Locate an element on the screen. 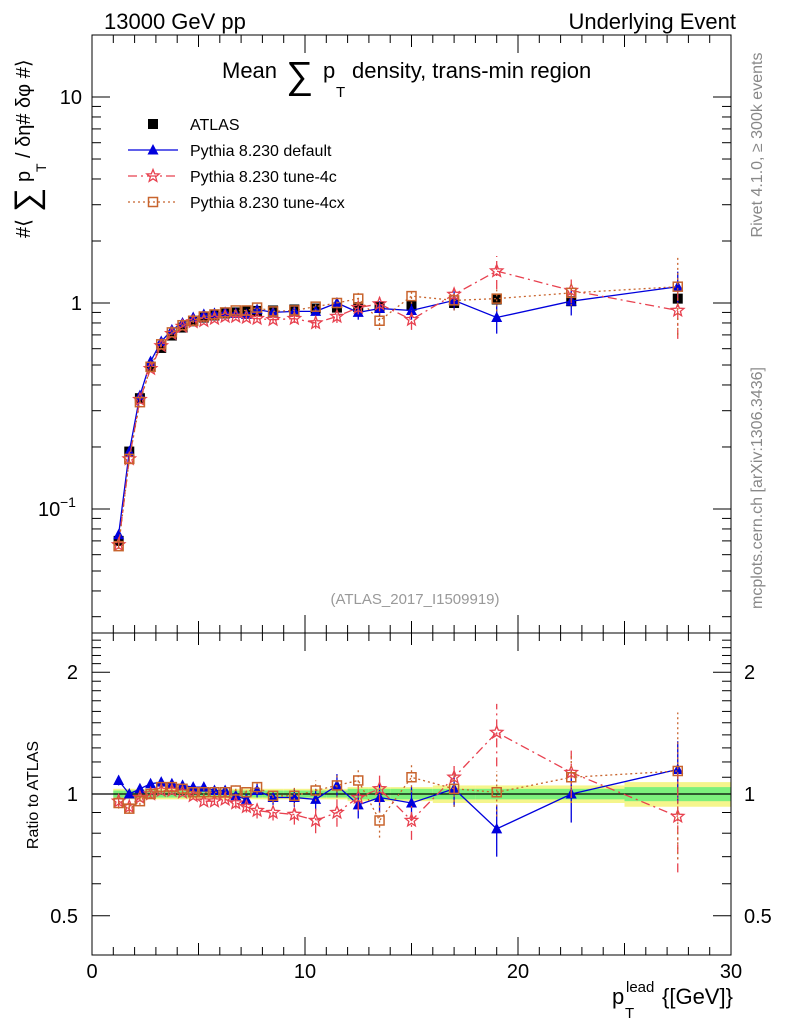 The width and height of the screenshot is (786, 1024). legend-entry-tune4cx: Pythia 8.230 tune-4cx is located at coordinates (236, 203).